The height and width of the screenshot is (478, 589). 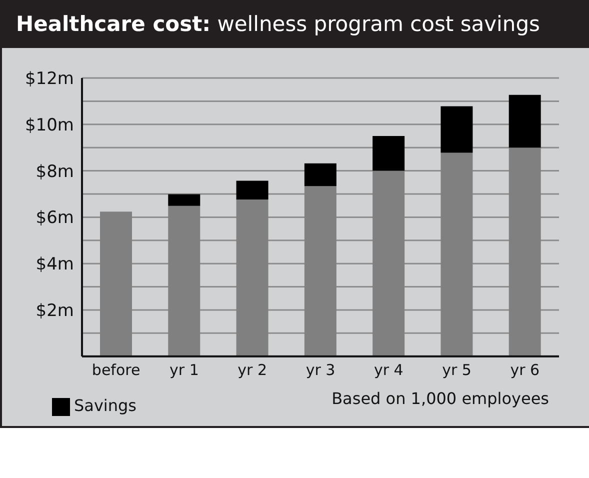 I want to click on x-tick-label: yr 6, so click(x=525, y=370).